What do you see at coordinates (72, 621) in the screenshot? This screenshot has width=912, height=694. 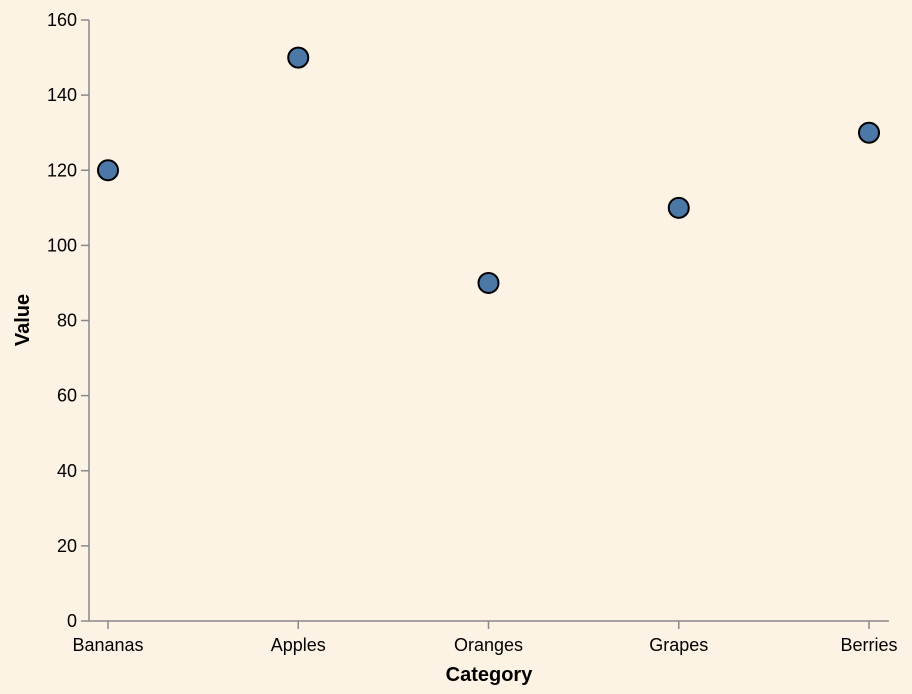 I see `y-tick-label: 0` at bounding box center [72, 621].